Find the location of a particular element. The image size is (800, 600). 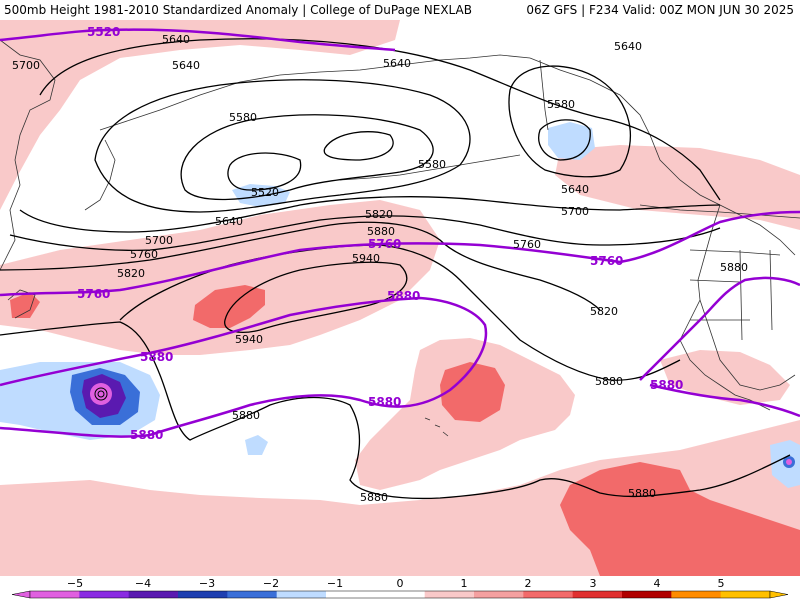

contour-label: 5520 is located at coordinates (265, 192).